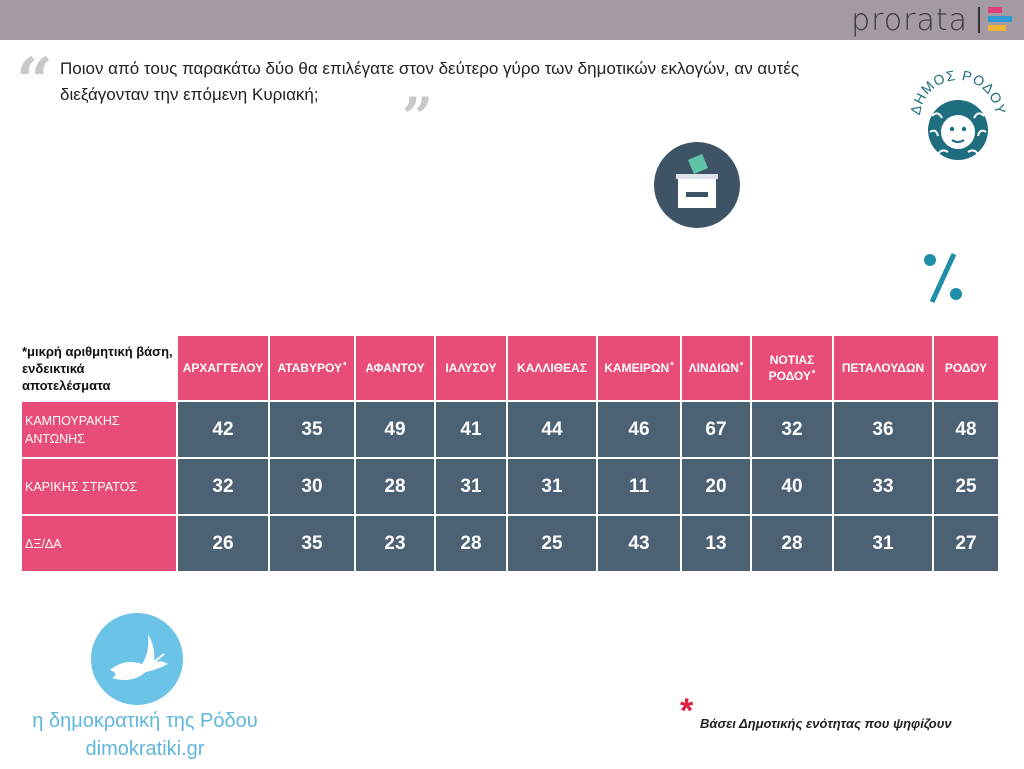 The width and height of the screenshot is (1024, 769). What do you see at coordinates (395, 429) in the screenshot?
I see `table-cell: 49` at bounding box center [395, 429].